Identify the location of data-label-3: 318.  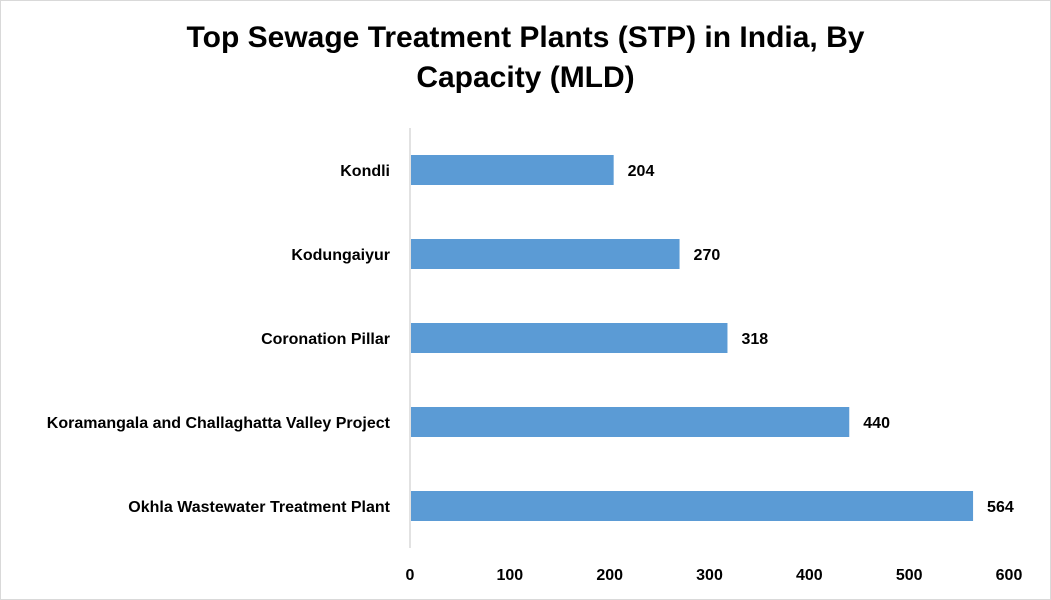
(754, 339).